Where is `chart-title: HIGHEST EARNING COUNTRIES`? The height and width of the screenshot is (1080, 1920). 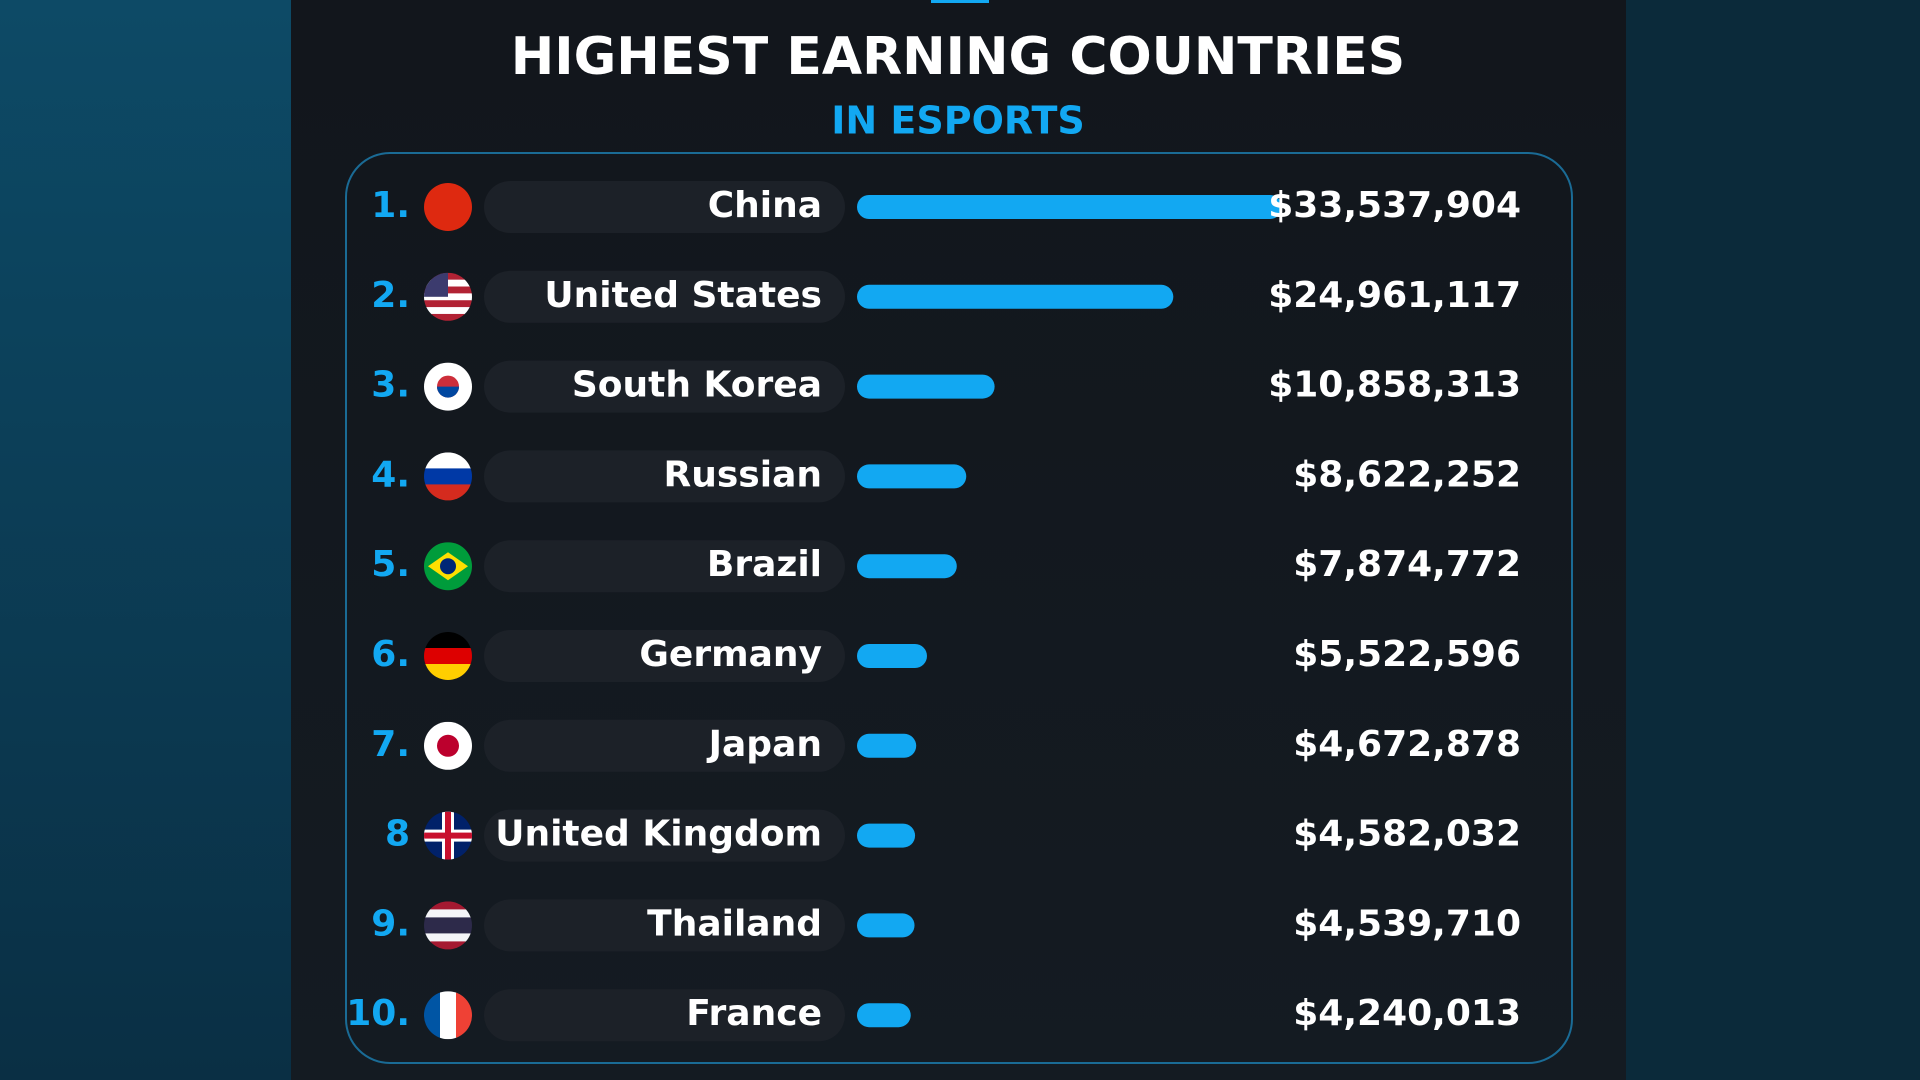
chart-title: HIGHEST EARNING COUNTRIES is located at coordinates (958, 57).